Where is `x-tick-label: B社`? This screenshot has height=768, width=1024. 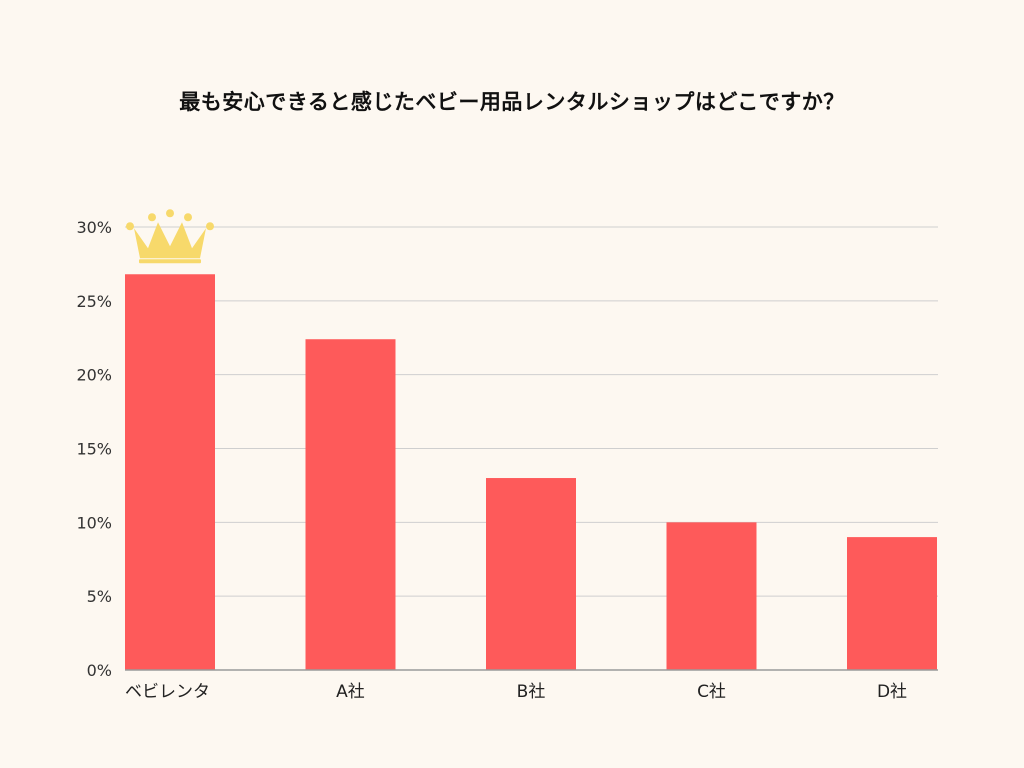
x-tick-label: B社 is located at coordinates (531, 692).